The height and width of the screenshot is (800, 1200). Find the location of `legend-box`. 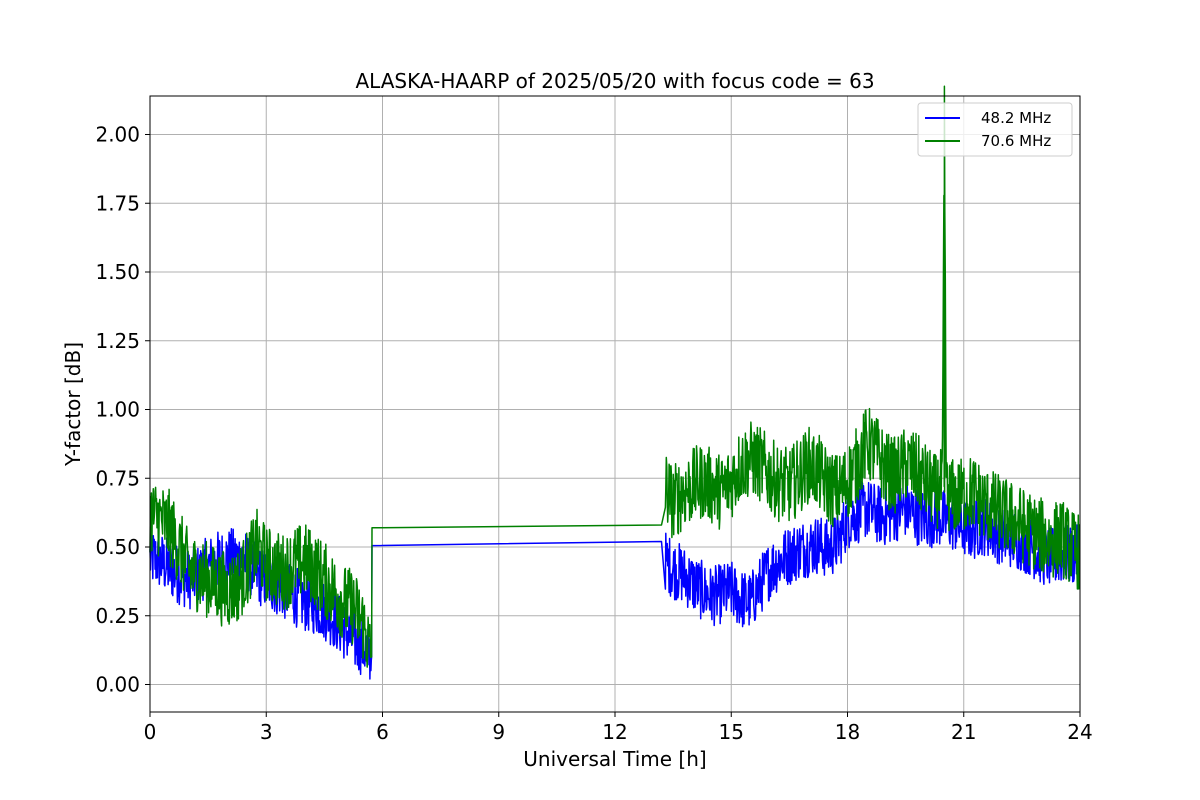

legend-box is located at coordinates (995, 129).